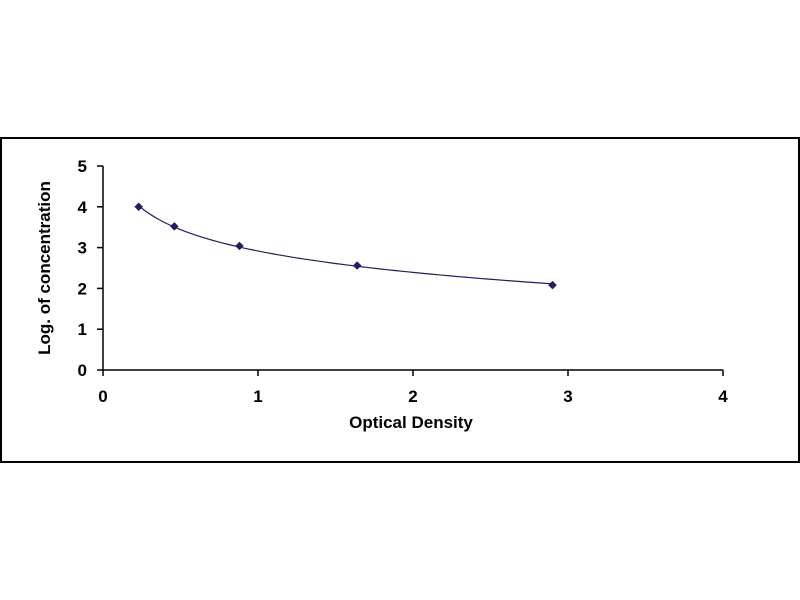  Describe the element at coordinates (82, 329) in the screenshot. I see `y-tick-label: 1` at that location.